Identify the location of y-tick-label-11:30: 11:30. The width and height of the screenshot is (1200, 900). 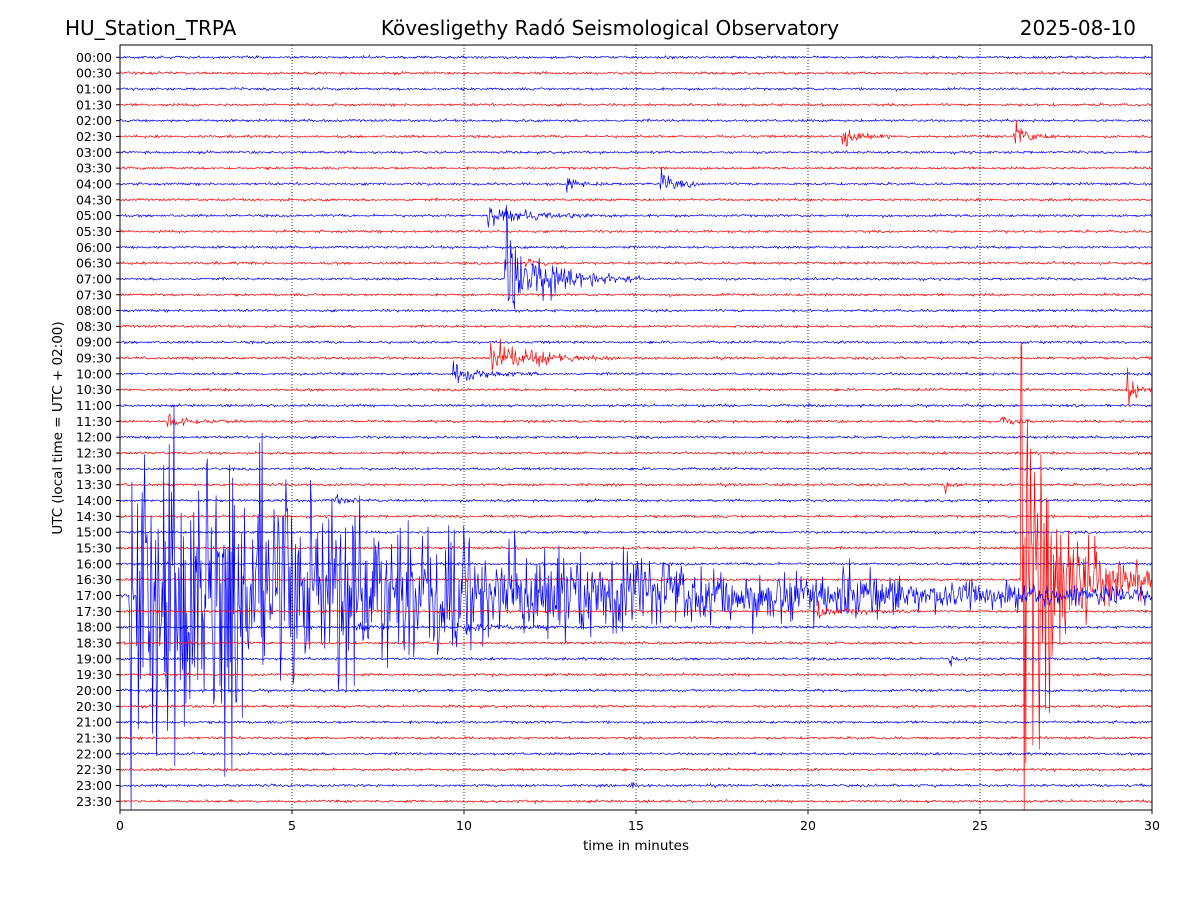
(94, 421).